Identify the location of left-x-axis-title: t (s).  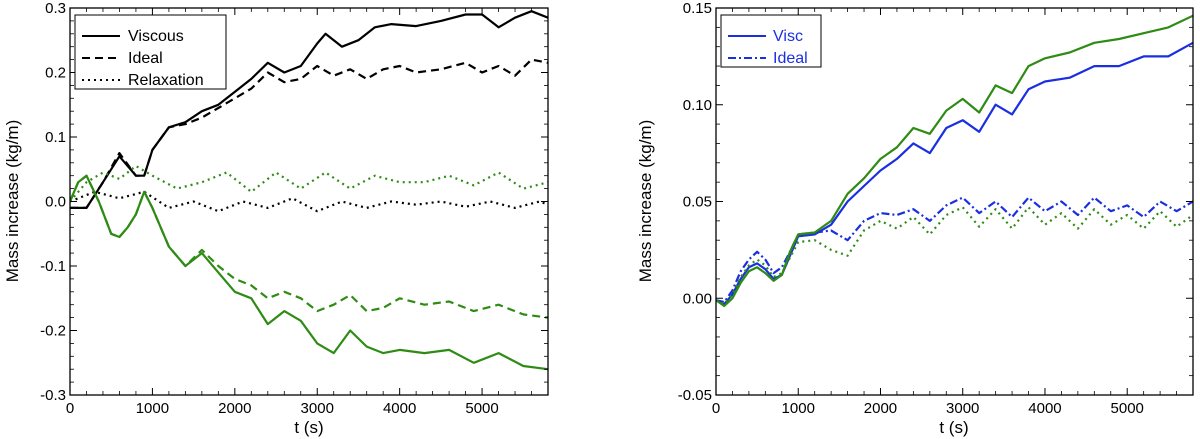
(308, 427).